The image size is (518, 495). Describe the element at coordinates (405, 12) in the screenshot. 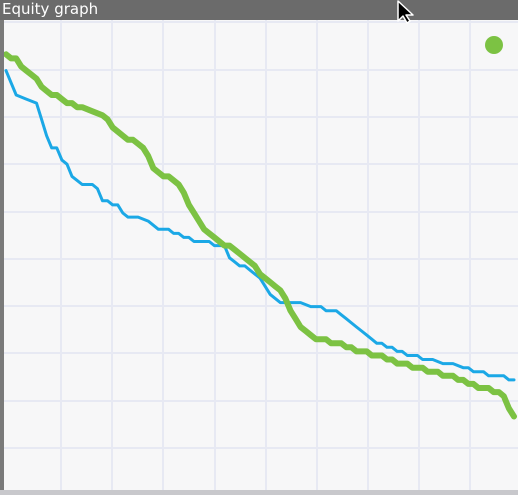

I see `arrow-cursor-icon` at that location.